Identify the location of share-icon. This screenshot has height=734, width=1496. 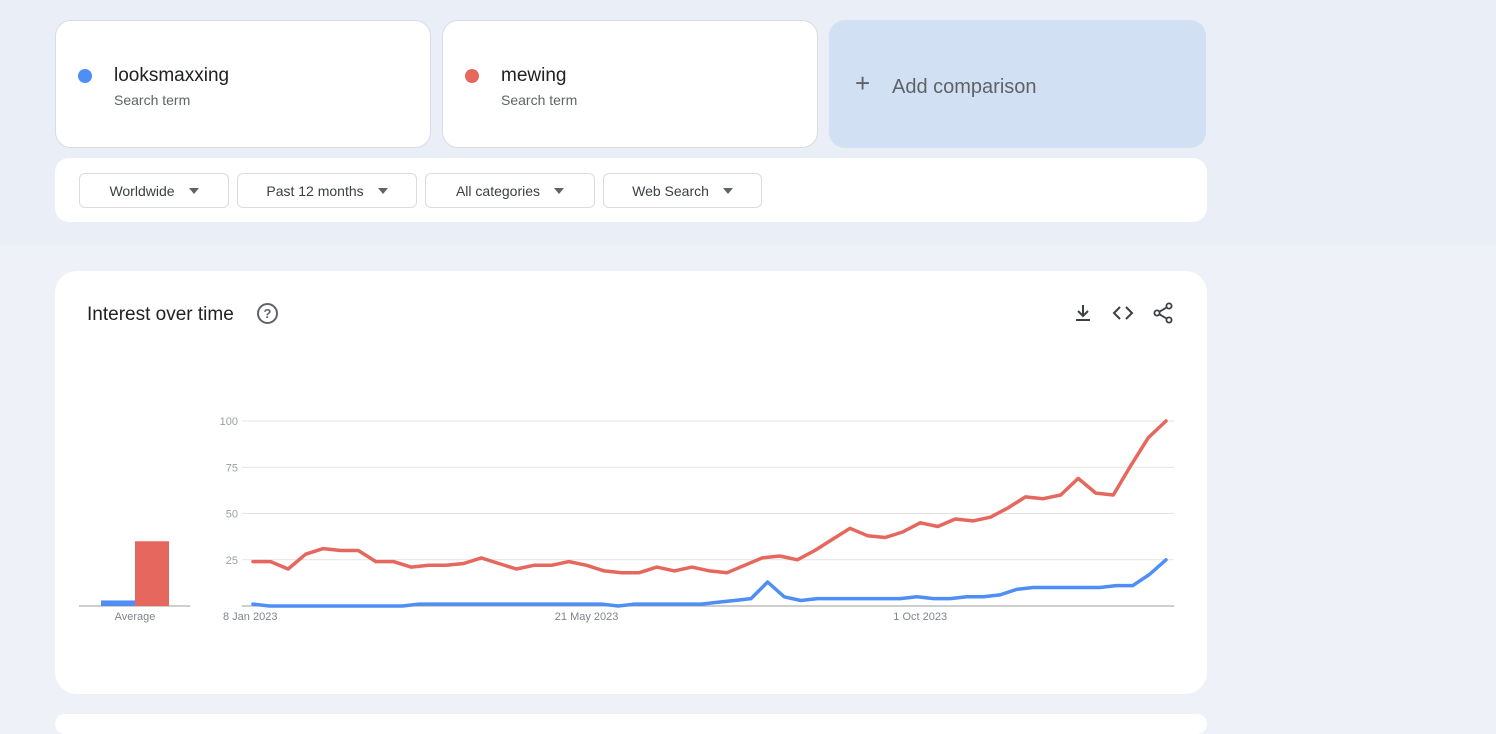
(1163, 313).